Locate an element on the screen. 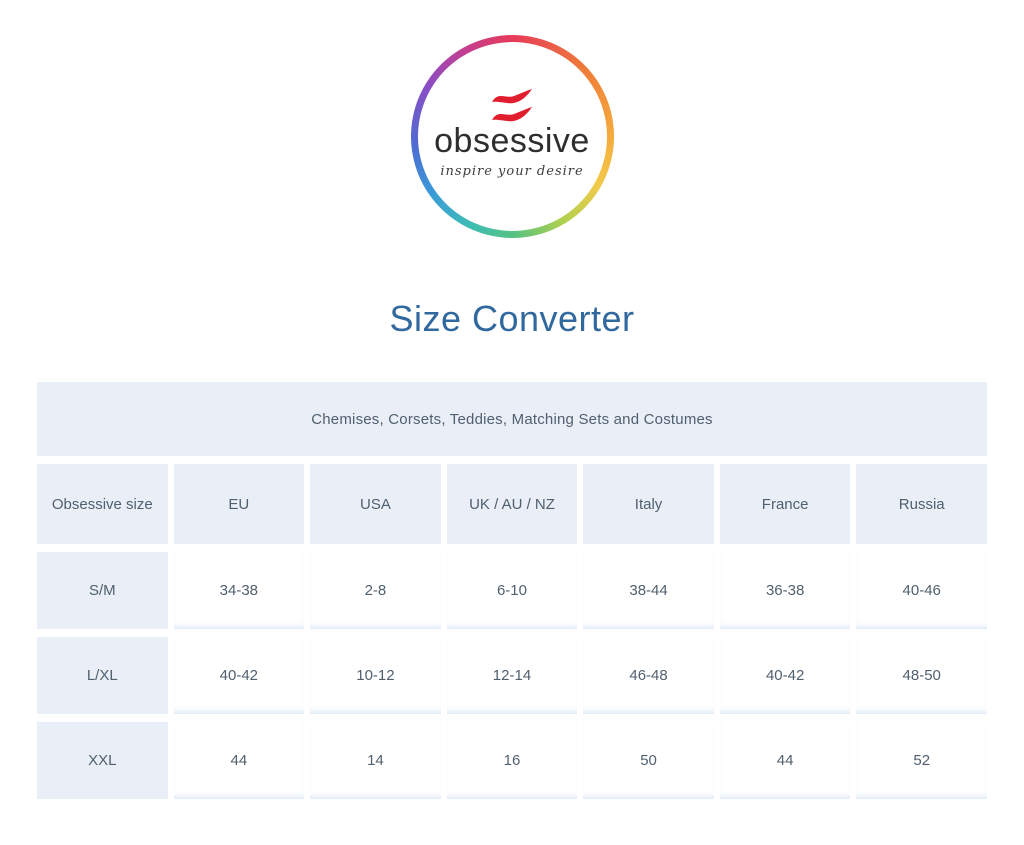  size-cell: 14 is located at coordinates (375, 760).